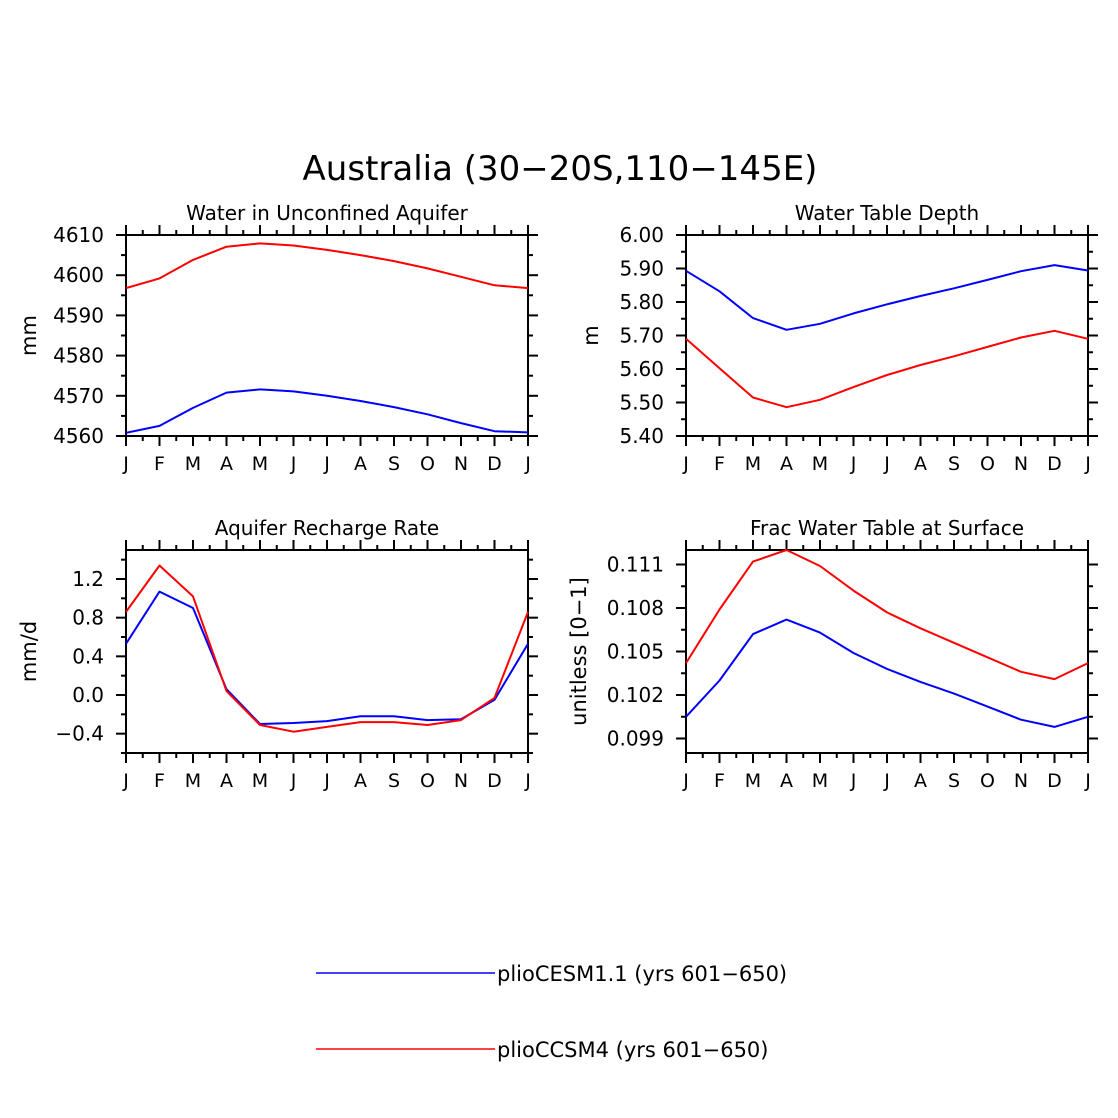  What do you see at coordinates (635, 739) in the screenshot?
I see `y-tick-label: 0.099` at bounding box center [635, 739].